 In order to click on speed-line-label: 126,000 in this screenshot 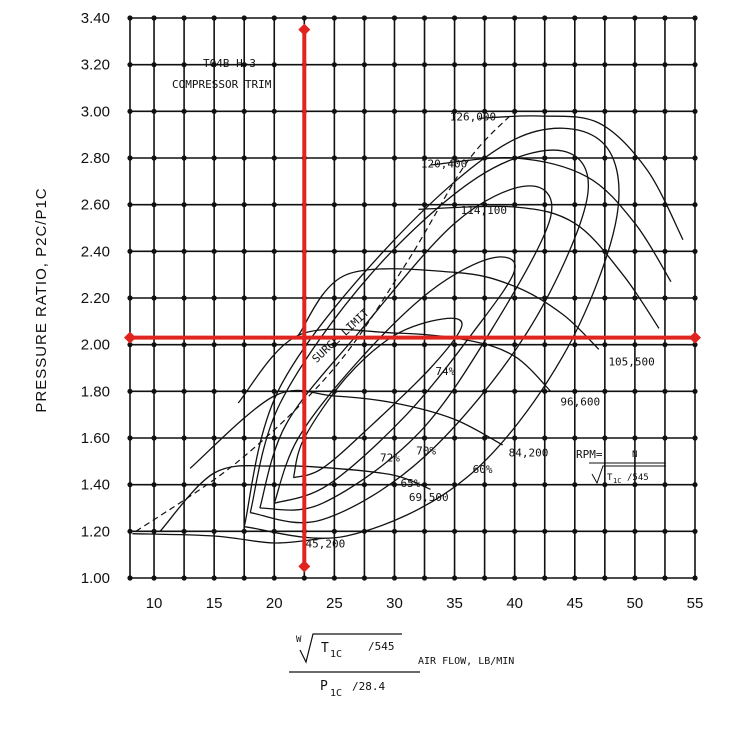, I will do `click(473, 117)`.